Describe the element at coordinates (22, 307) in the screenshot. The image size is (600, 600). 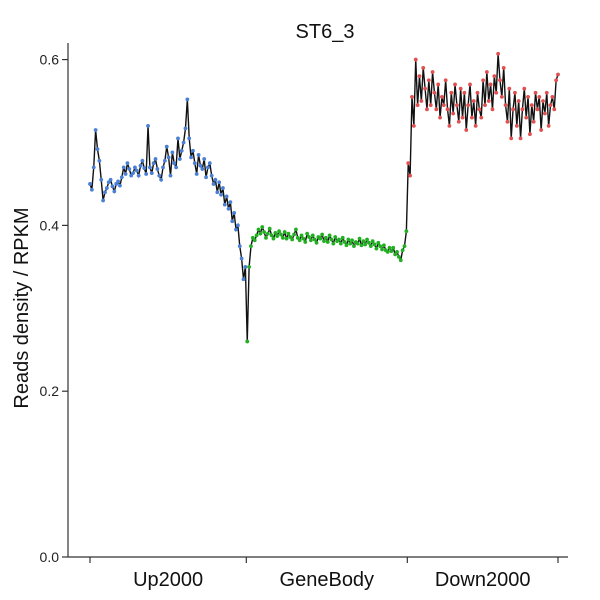
I see `y-axis-label: Reads density / RPKM` at that location.